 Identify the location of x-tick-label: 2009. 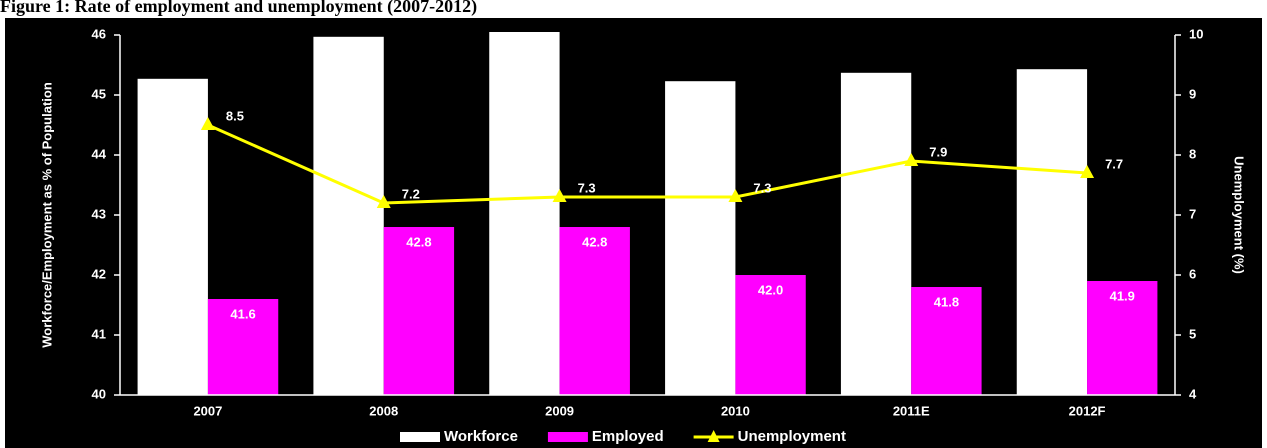
(559, 410).